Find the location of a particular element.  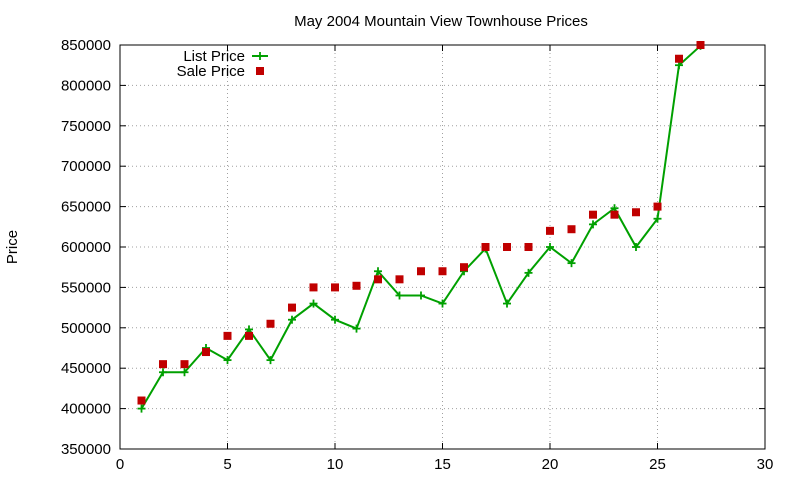

legend-entry: Sale Price is located at coordinates (220, 71).